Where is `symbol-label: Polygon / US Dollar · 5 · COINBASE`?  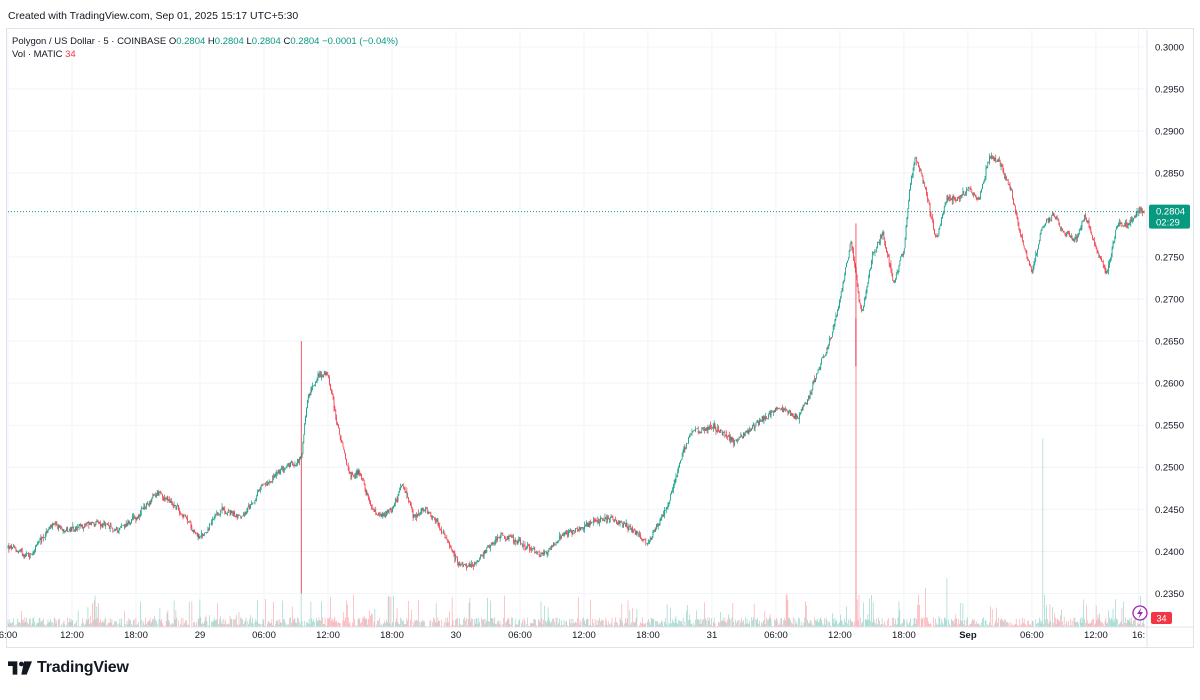
symbol-label: Polygon / US Dollar · 5 · COINBASE is located at coordinates (89, 41).